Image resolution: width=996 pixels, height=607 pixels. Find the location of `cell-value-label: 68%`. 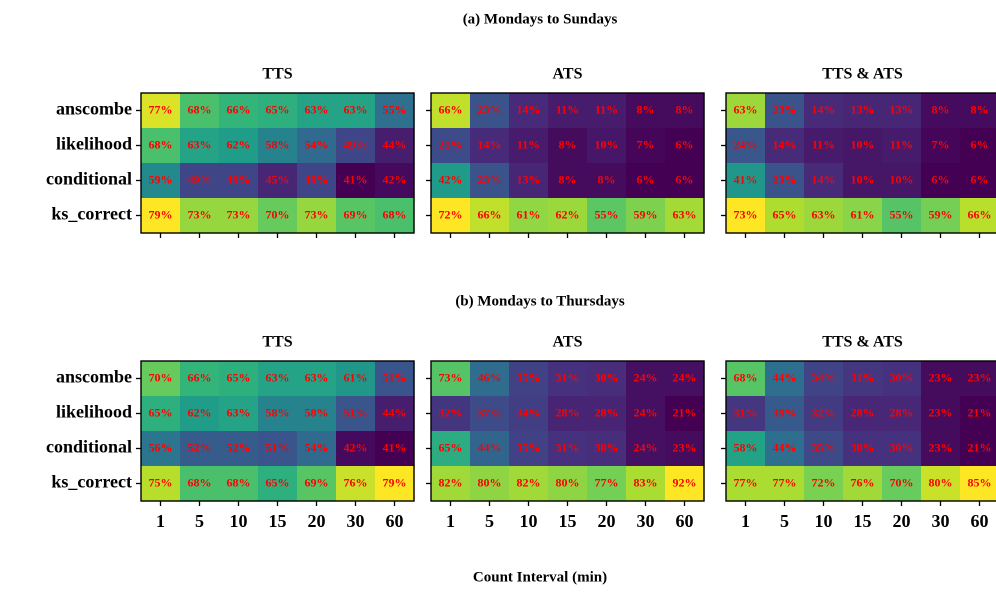

cell-value-label: 68% is located at coordinates (200, 482).